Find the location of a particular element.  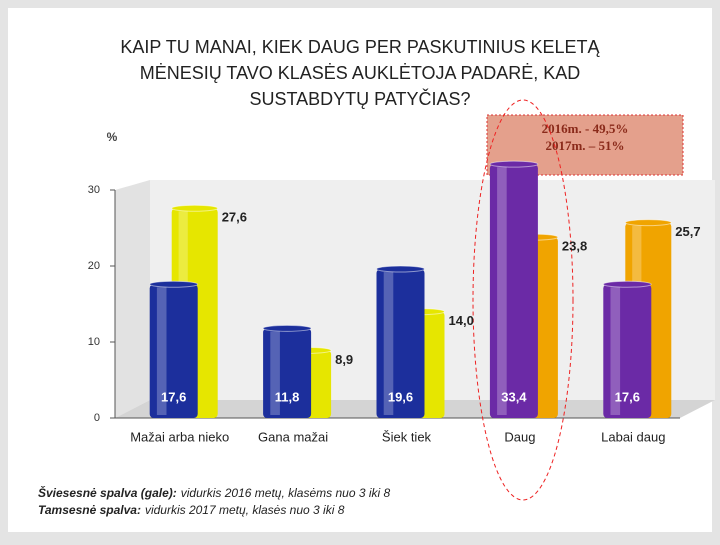

value-label: 23,8 is located at coordinates (574, 246).